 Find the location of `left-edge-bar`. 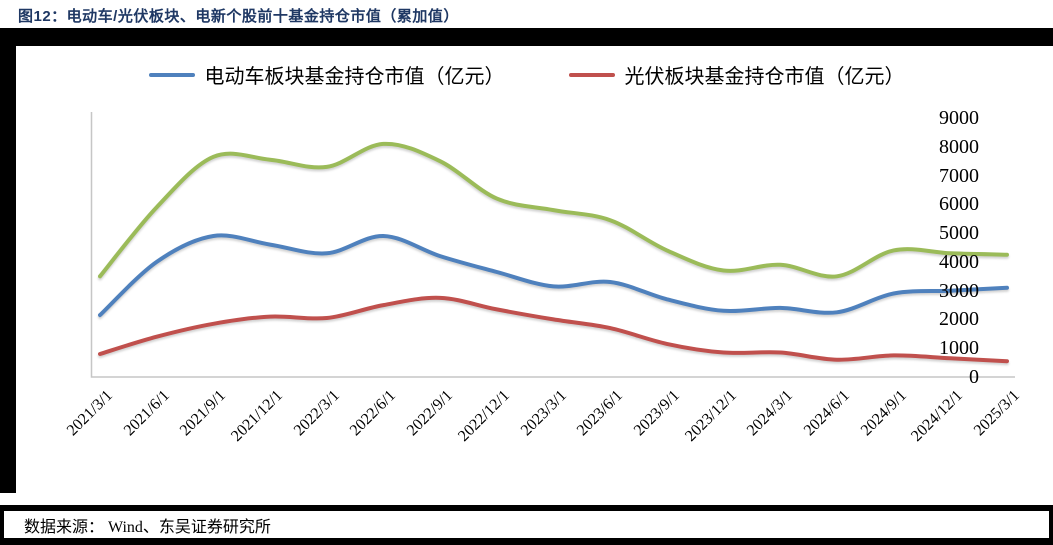

left-edge-bar is located at coordinates (8, 269).